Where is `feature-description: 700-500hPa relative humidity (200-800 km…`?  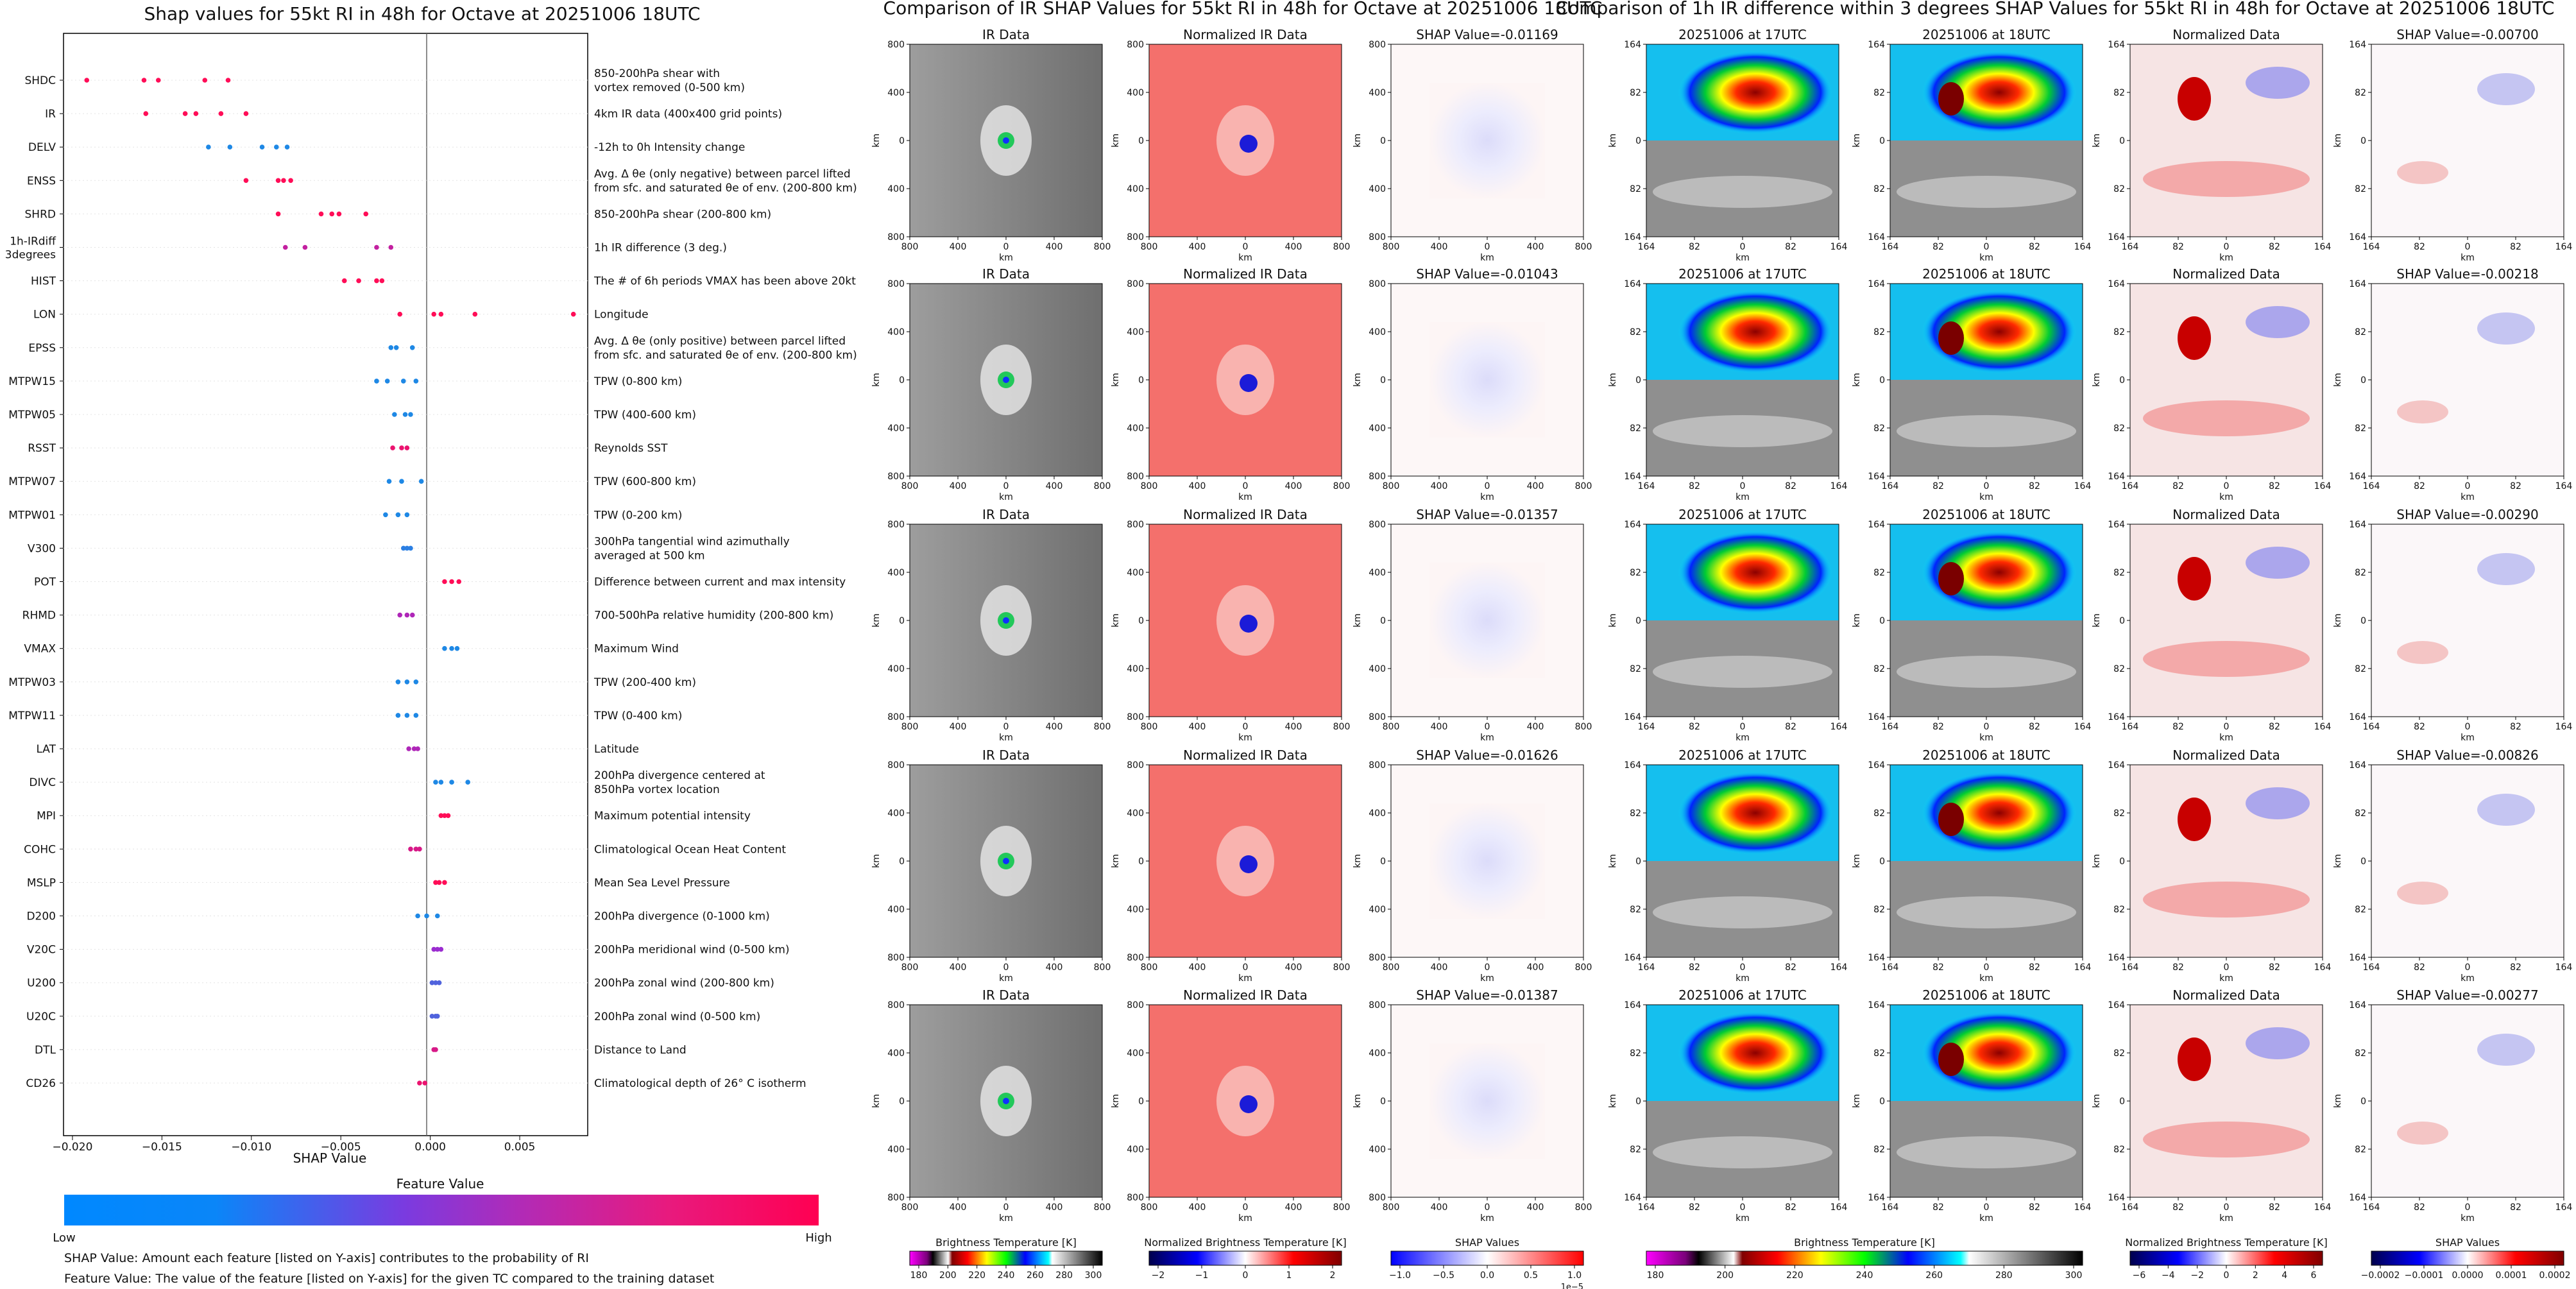
feature-description: 700-500hPa relative humidity (200-800 km… is located at coordinates (713, 616).